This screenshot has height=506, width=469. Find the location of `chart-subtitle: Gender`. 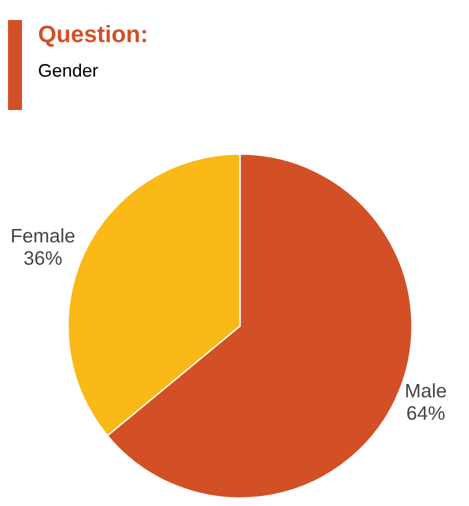

chart-subtitle: Gender is located at coordinates (68, 70).